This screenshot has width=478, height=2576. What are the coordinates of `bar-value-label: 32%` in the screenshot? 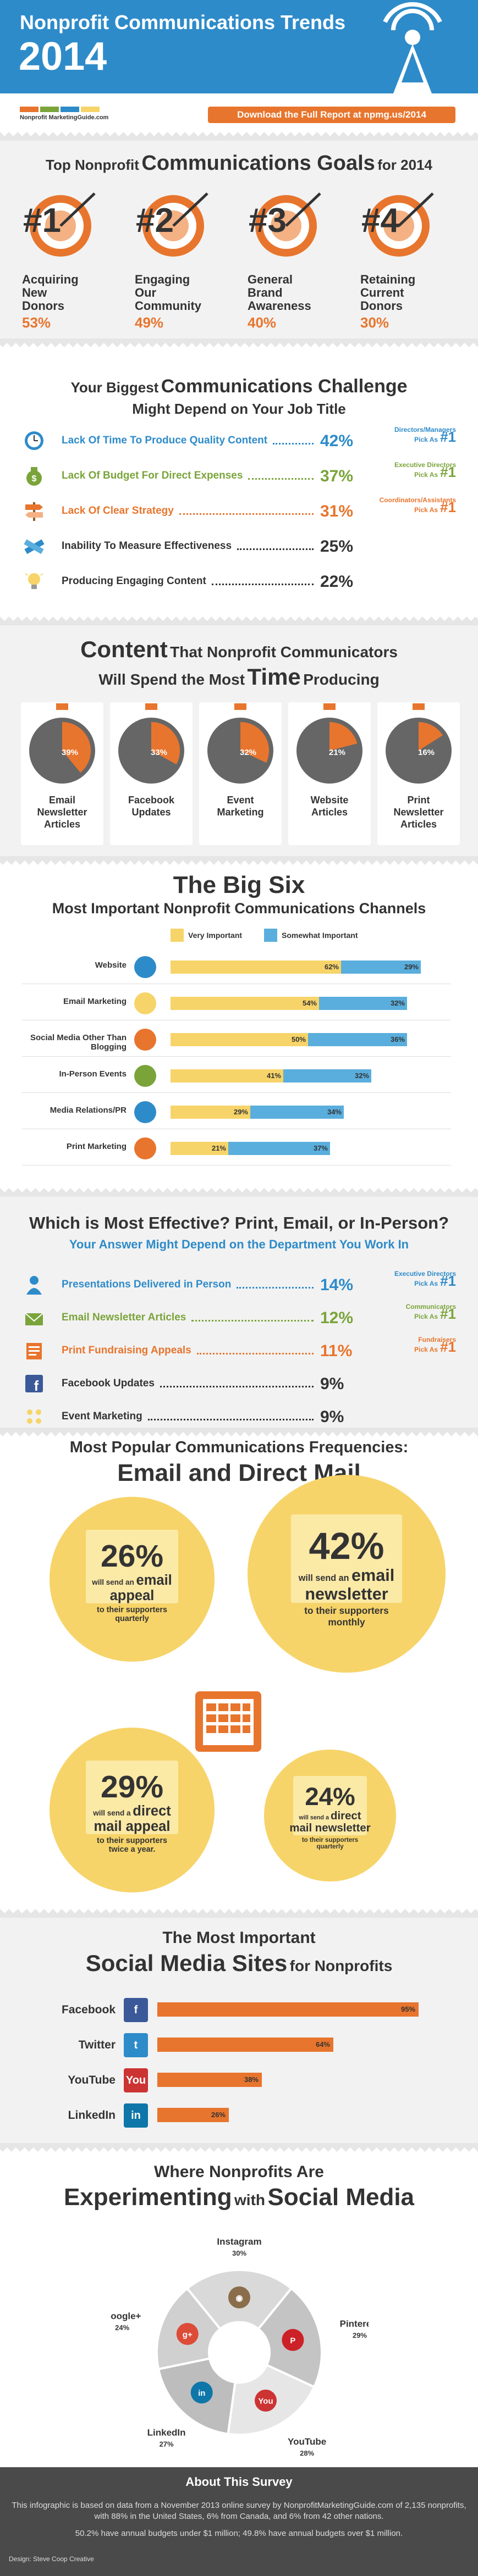 It's located at (397, 1003).